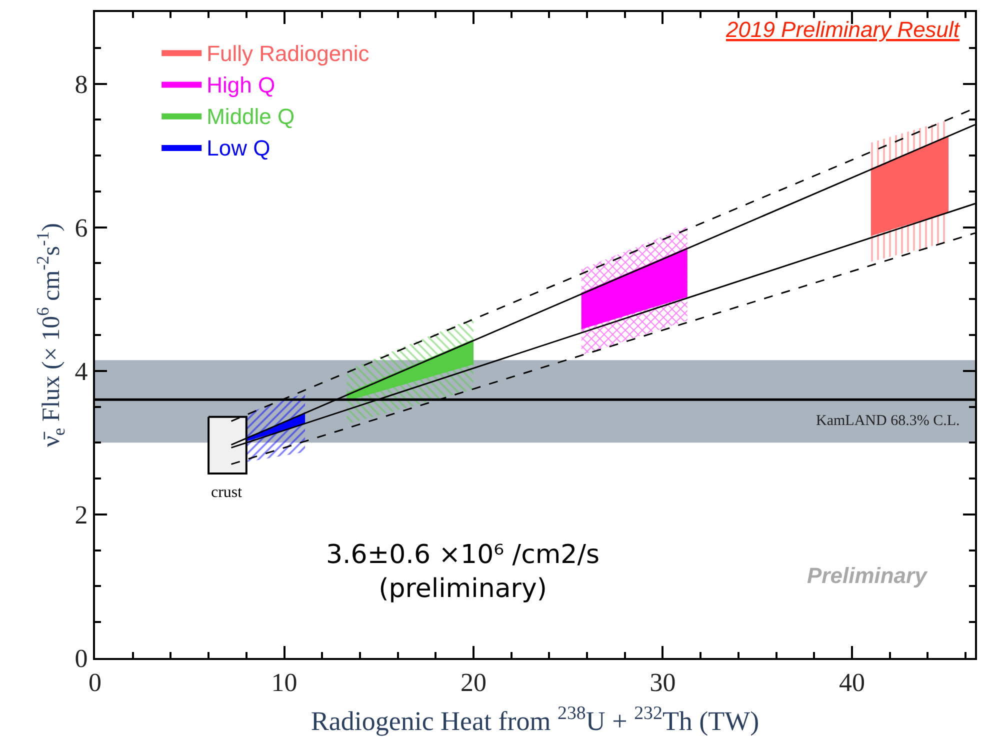 The height and width of the screenshot is (748, 987). What do you see at coordinates (842, 29) in the screenshot?
I see `chart-title: 2019 Preliminary Result` at bounding box center [842, 29].